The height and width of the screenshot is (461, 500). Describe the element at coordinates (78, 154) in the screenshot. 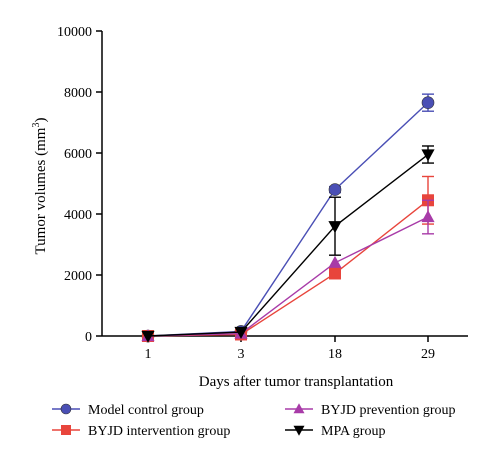

I see `y-tick-label: 6000` at that location.